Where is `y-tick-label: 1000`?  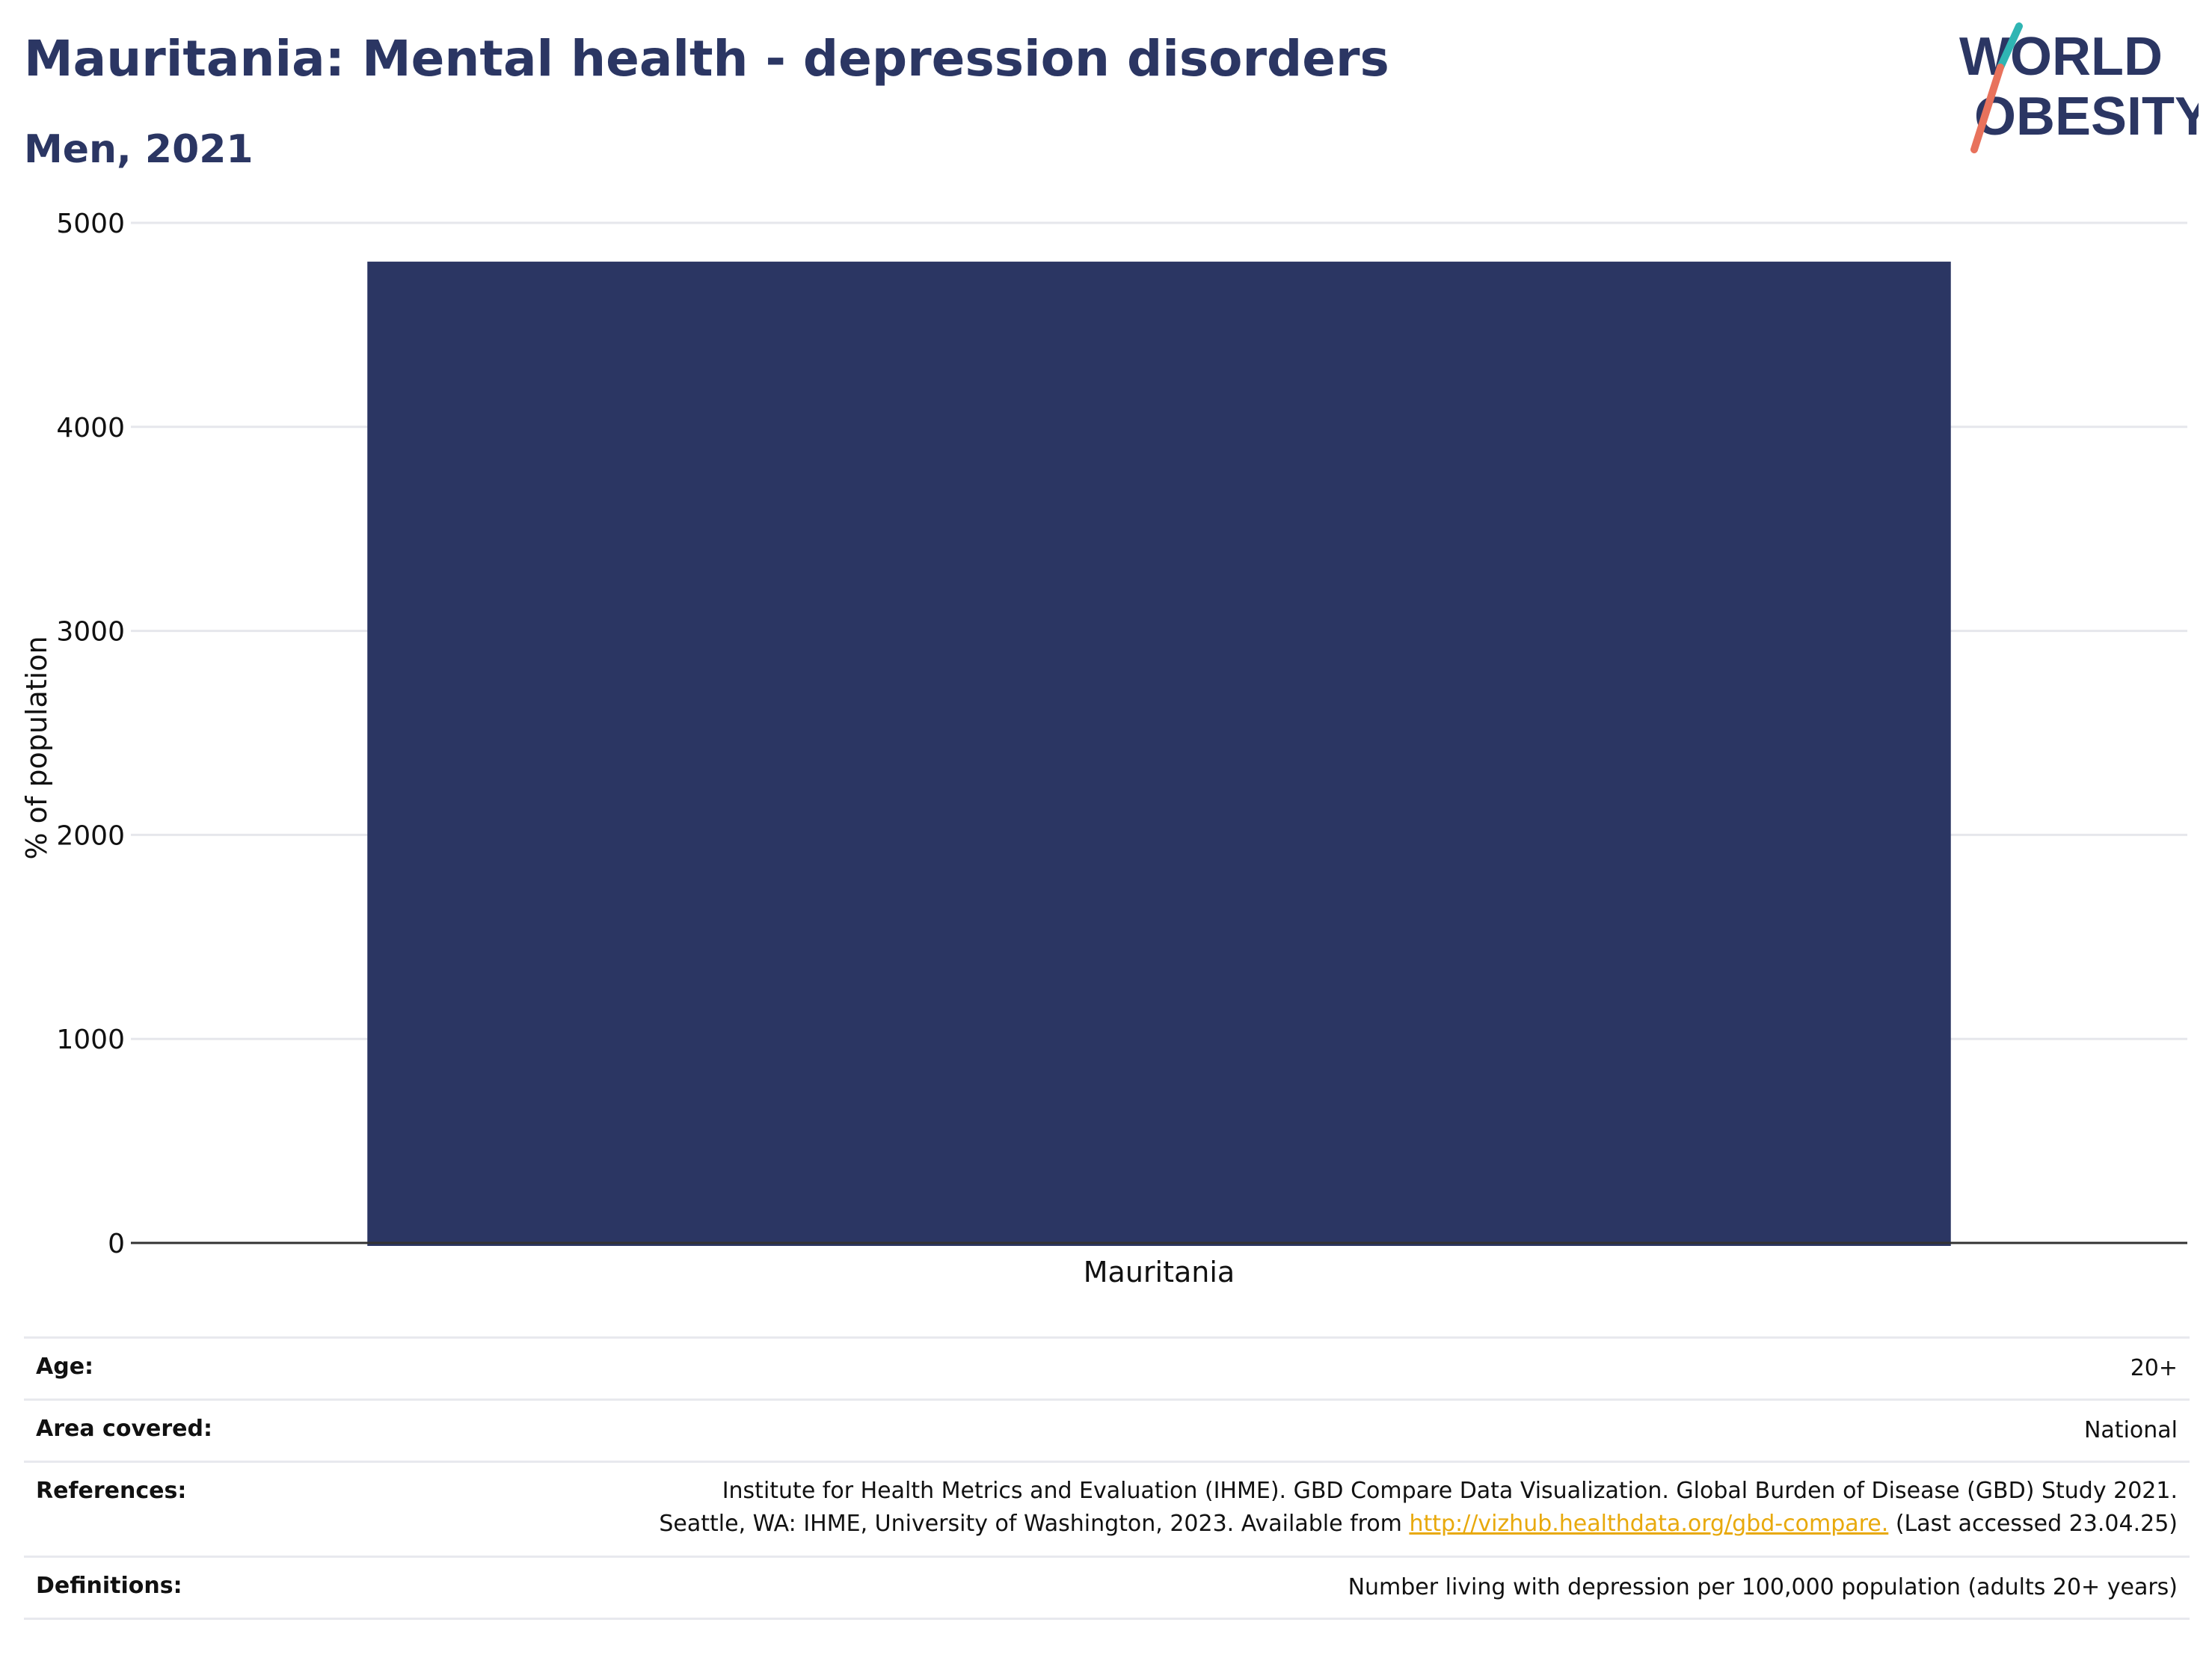
y-tick-label: 1000 is located at coordinates (90, 1040).